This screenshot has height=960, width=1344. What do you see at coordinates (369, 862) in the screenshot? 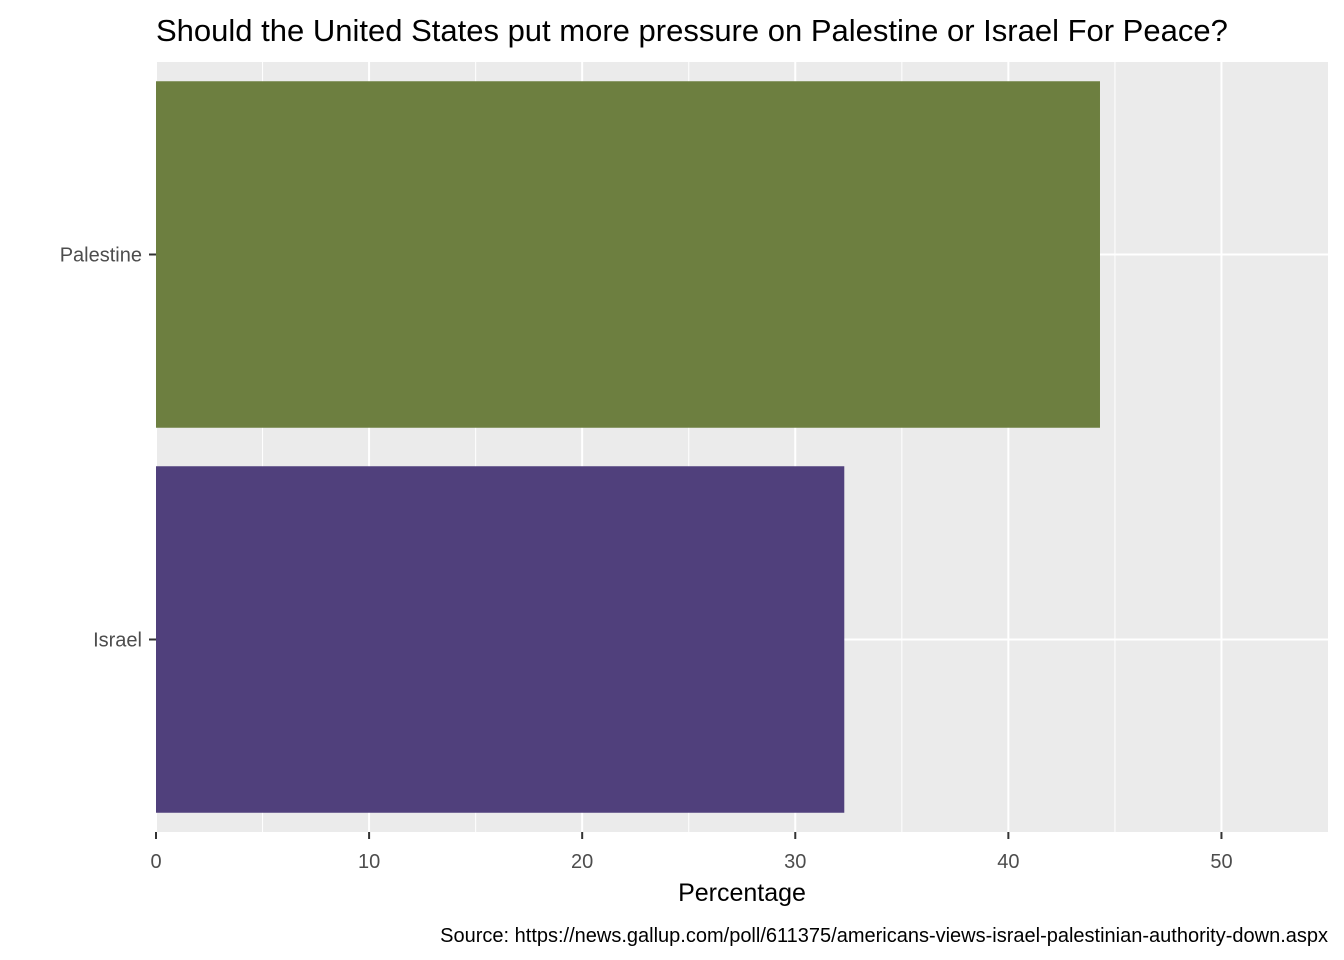
I see `x-tick-label: 10` at bounding box center [369, 862].